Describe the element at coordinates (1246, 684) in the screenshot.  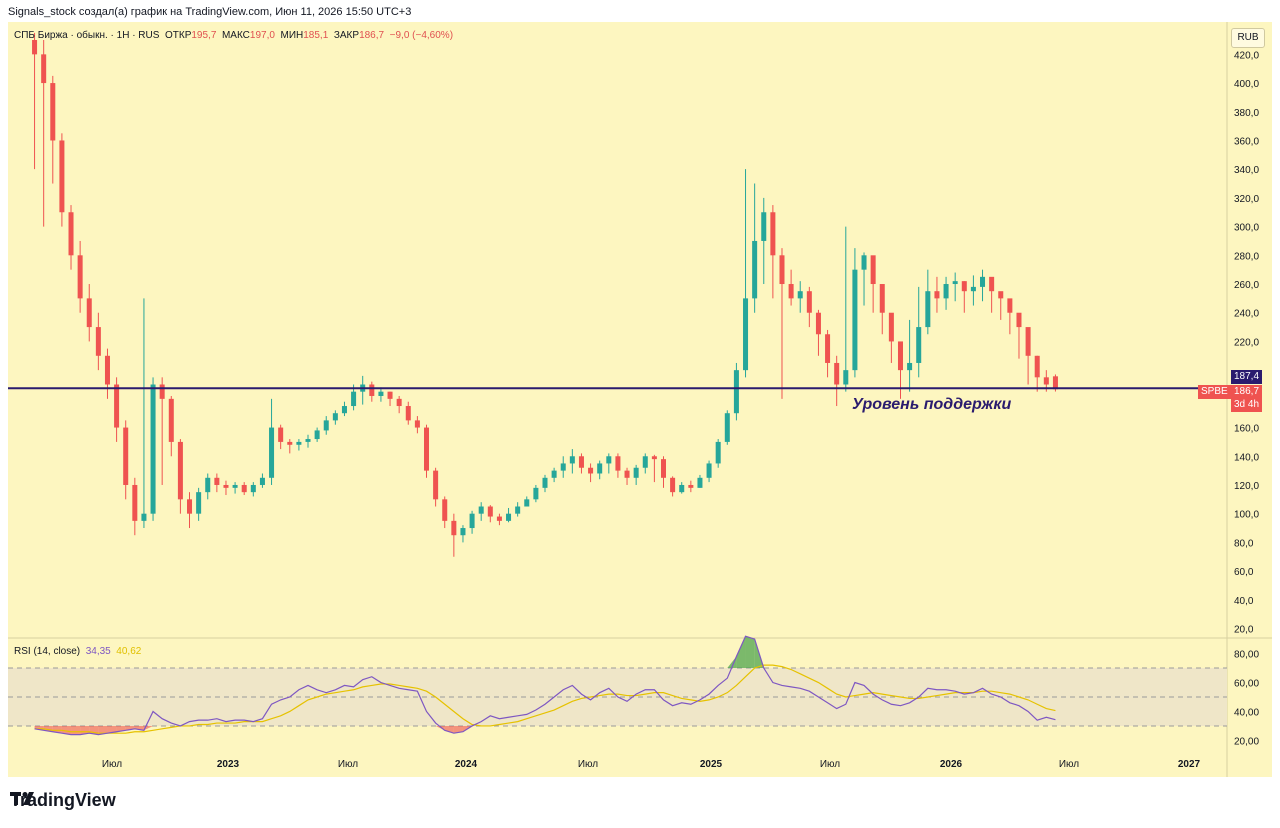
I see `rsi-tick-label: 60,00` at that location.